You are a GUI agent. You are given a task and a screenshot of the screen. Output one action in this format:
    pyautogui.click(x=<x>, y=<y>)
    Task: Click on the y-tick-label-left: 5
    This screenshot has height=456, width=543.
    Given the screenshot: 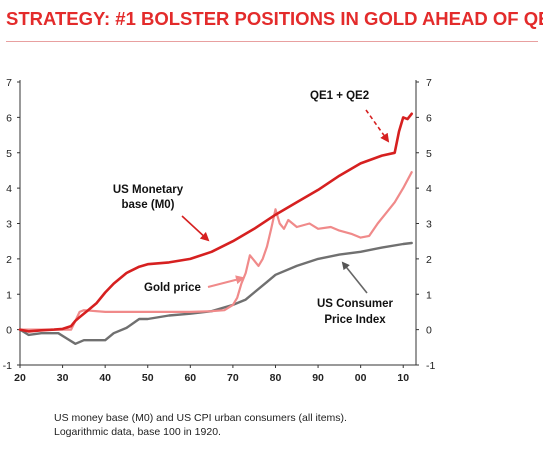 What is the action you would take?
    pyautogui.click(x=9, y=154)
    